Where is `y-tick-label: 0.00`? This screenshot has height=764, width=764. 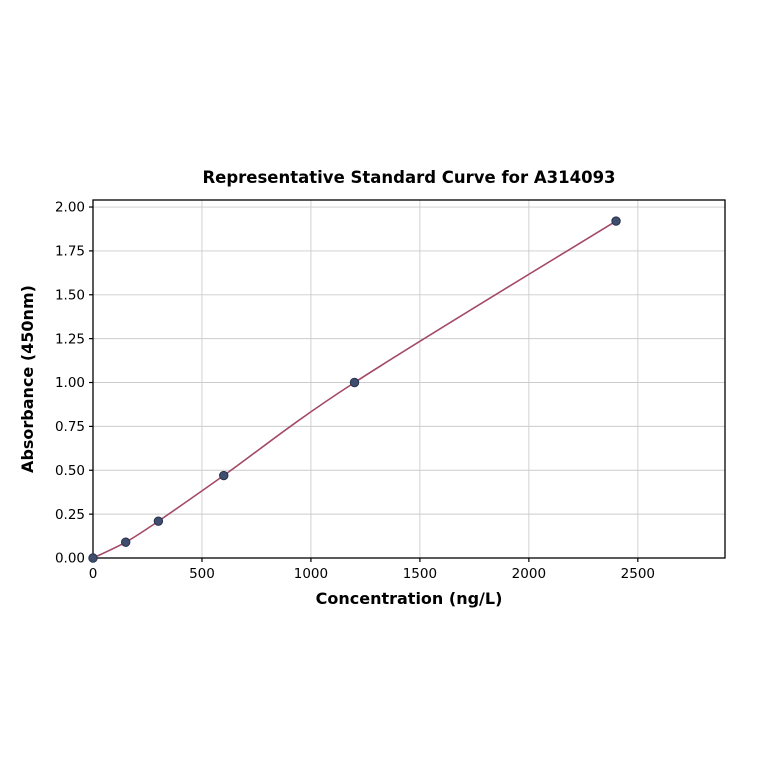
y-tick-label: 0.00 is located at coordinates (70, 559).